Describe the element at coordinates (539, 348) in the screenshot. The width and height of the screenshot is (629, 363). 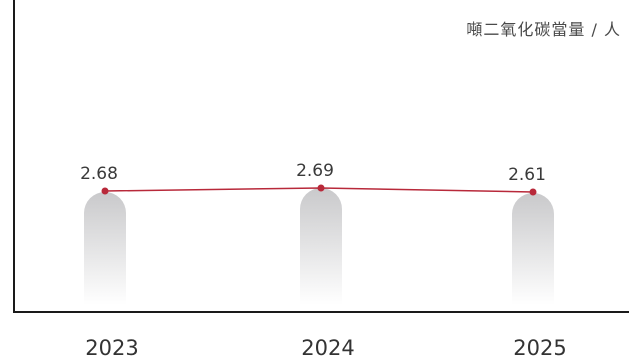
I see `x-tick-2025: 2025` at that location.